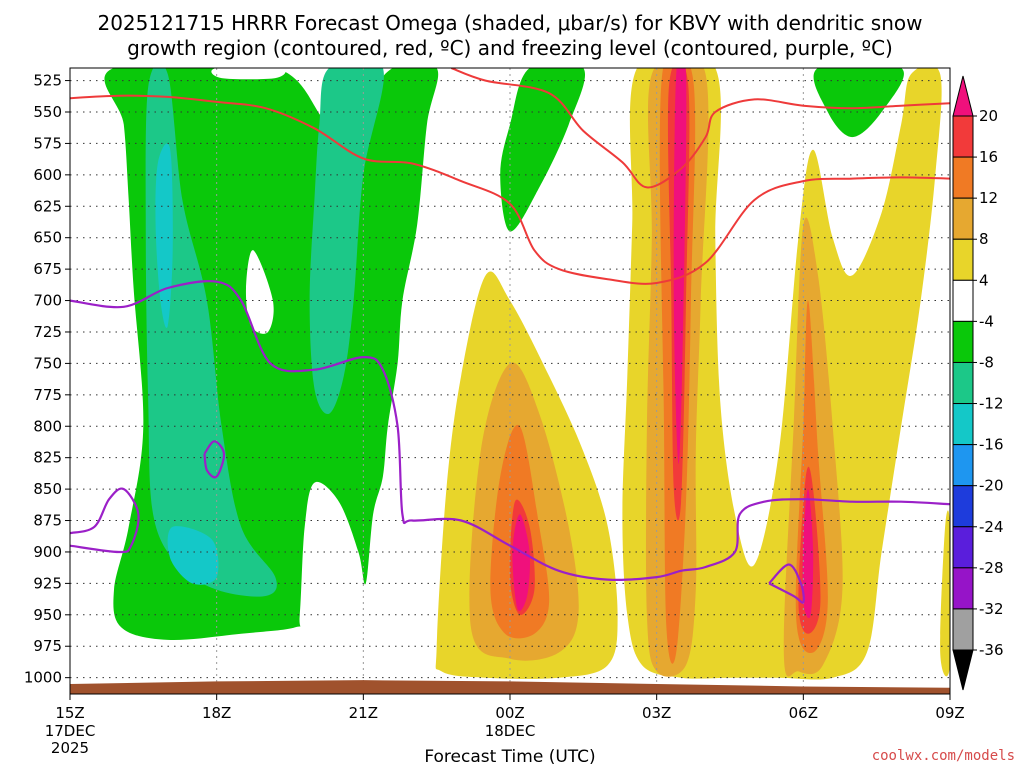  I want to click on x-tick-label-03Z: 03Z, so click(656, 713).